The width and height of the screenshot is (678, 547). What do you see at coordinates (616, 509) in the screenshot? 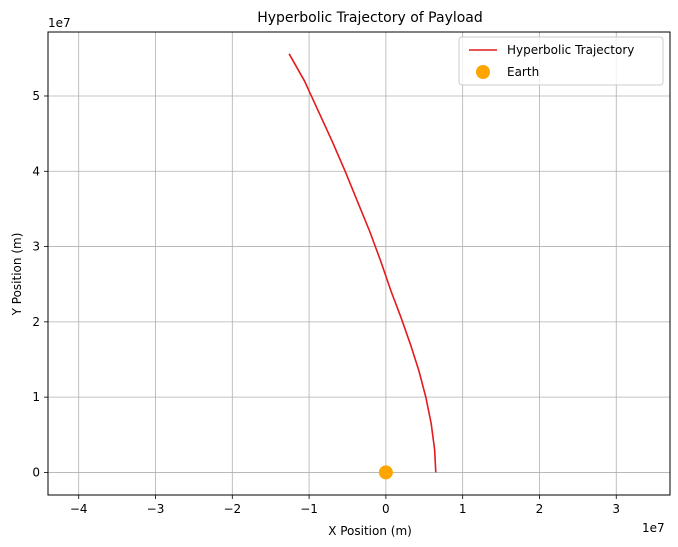
I see `x-tick-label: 3` at bounding box center [616, 509].